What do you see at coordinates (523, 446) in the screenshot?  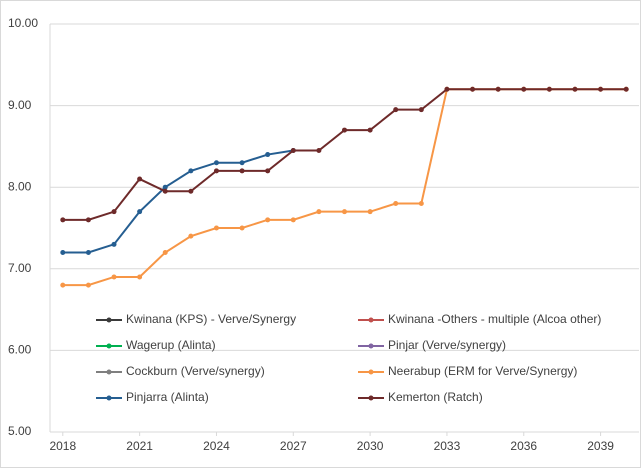 I see `x-tick-label: 2036` at bounding box center [523, 446].